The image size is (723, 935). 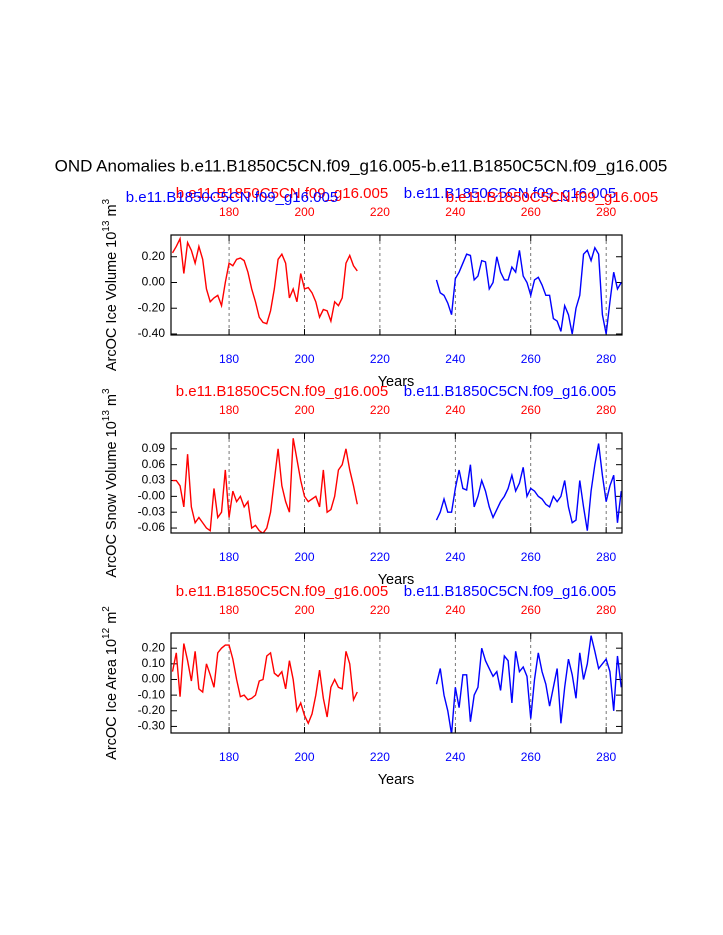 What do you see at coordinates (106, 609) in the screenshot?
I see `y-label-unit-exp: 2` at bounding box center [106, 609].